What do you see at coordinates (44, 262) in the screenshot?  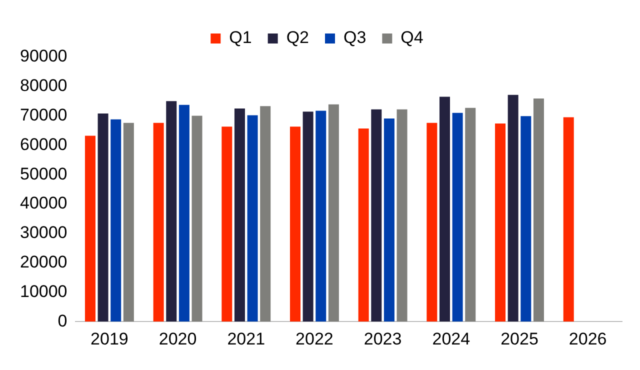 I see `y-tick-label: 20000` at bounding box center [44, 262].